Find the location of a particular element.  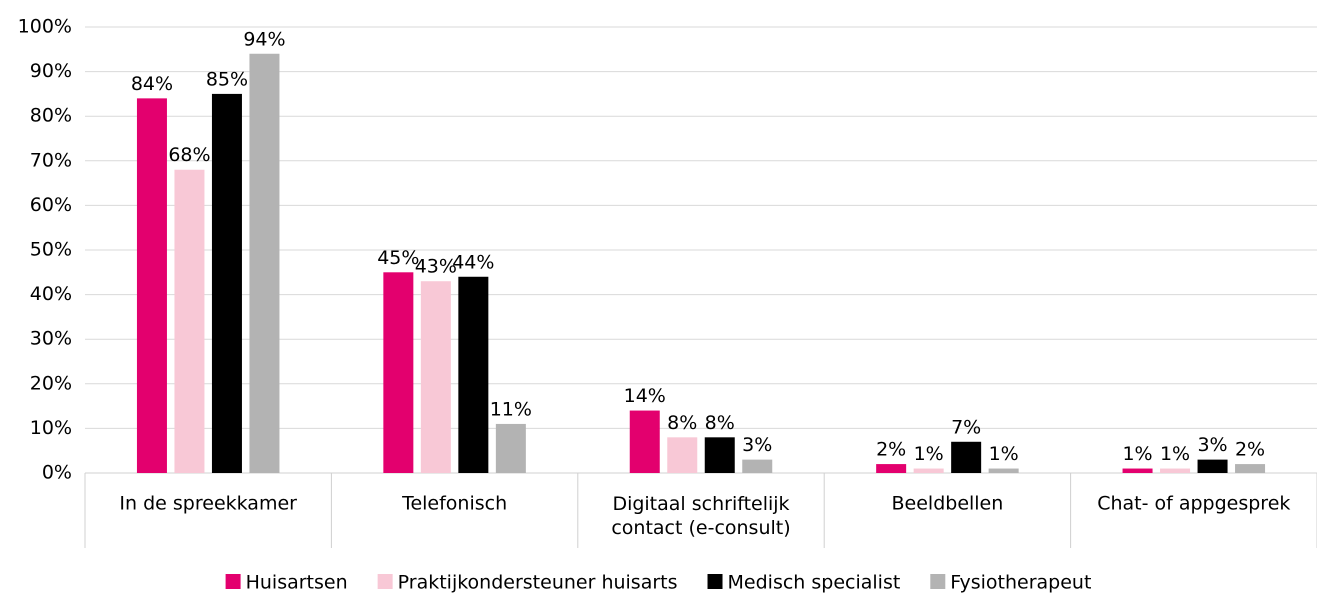

x-tick-label: Chat- of appgesprek is located at coordinates (1193, 504).